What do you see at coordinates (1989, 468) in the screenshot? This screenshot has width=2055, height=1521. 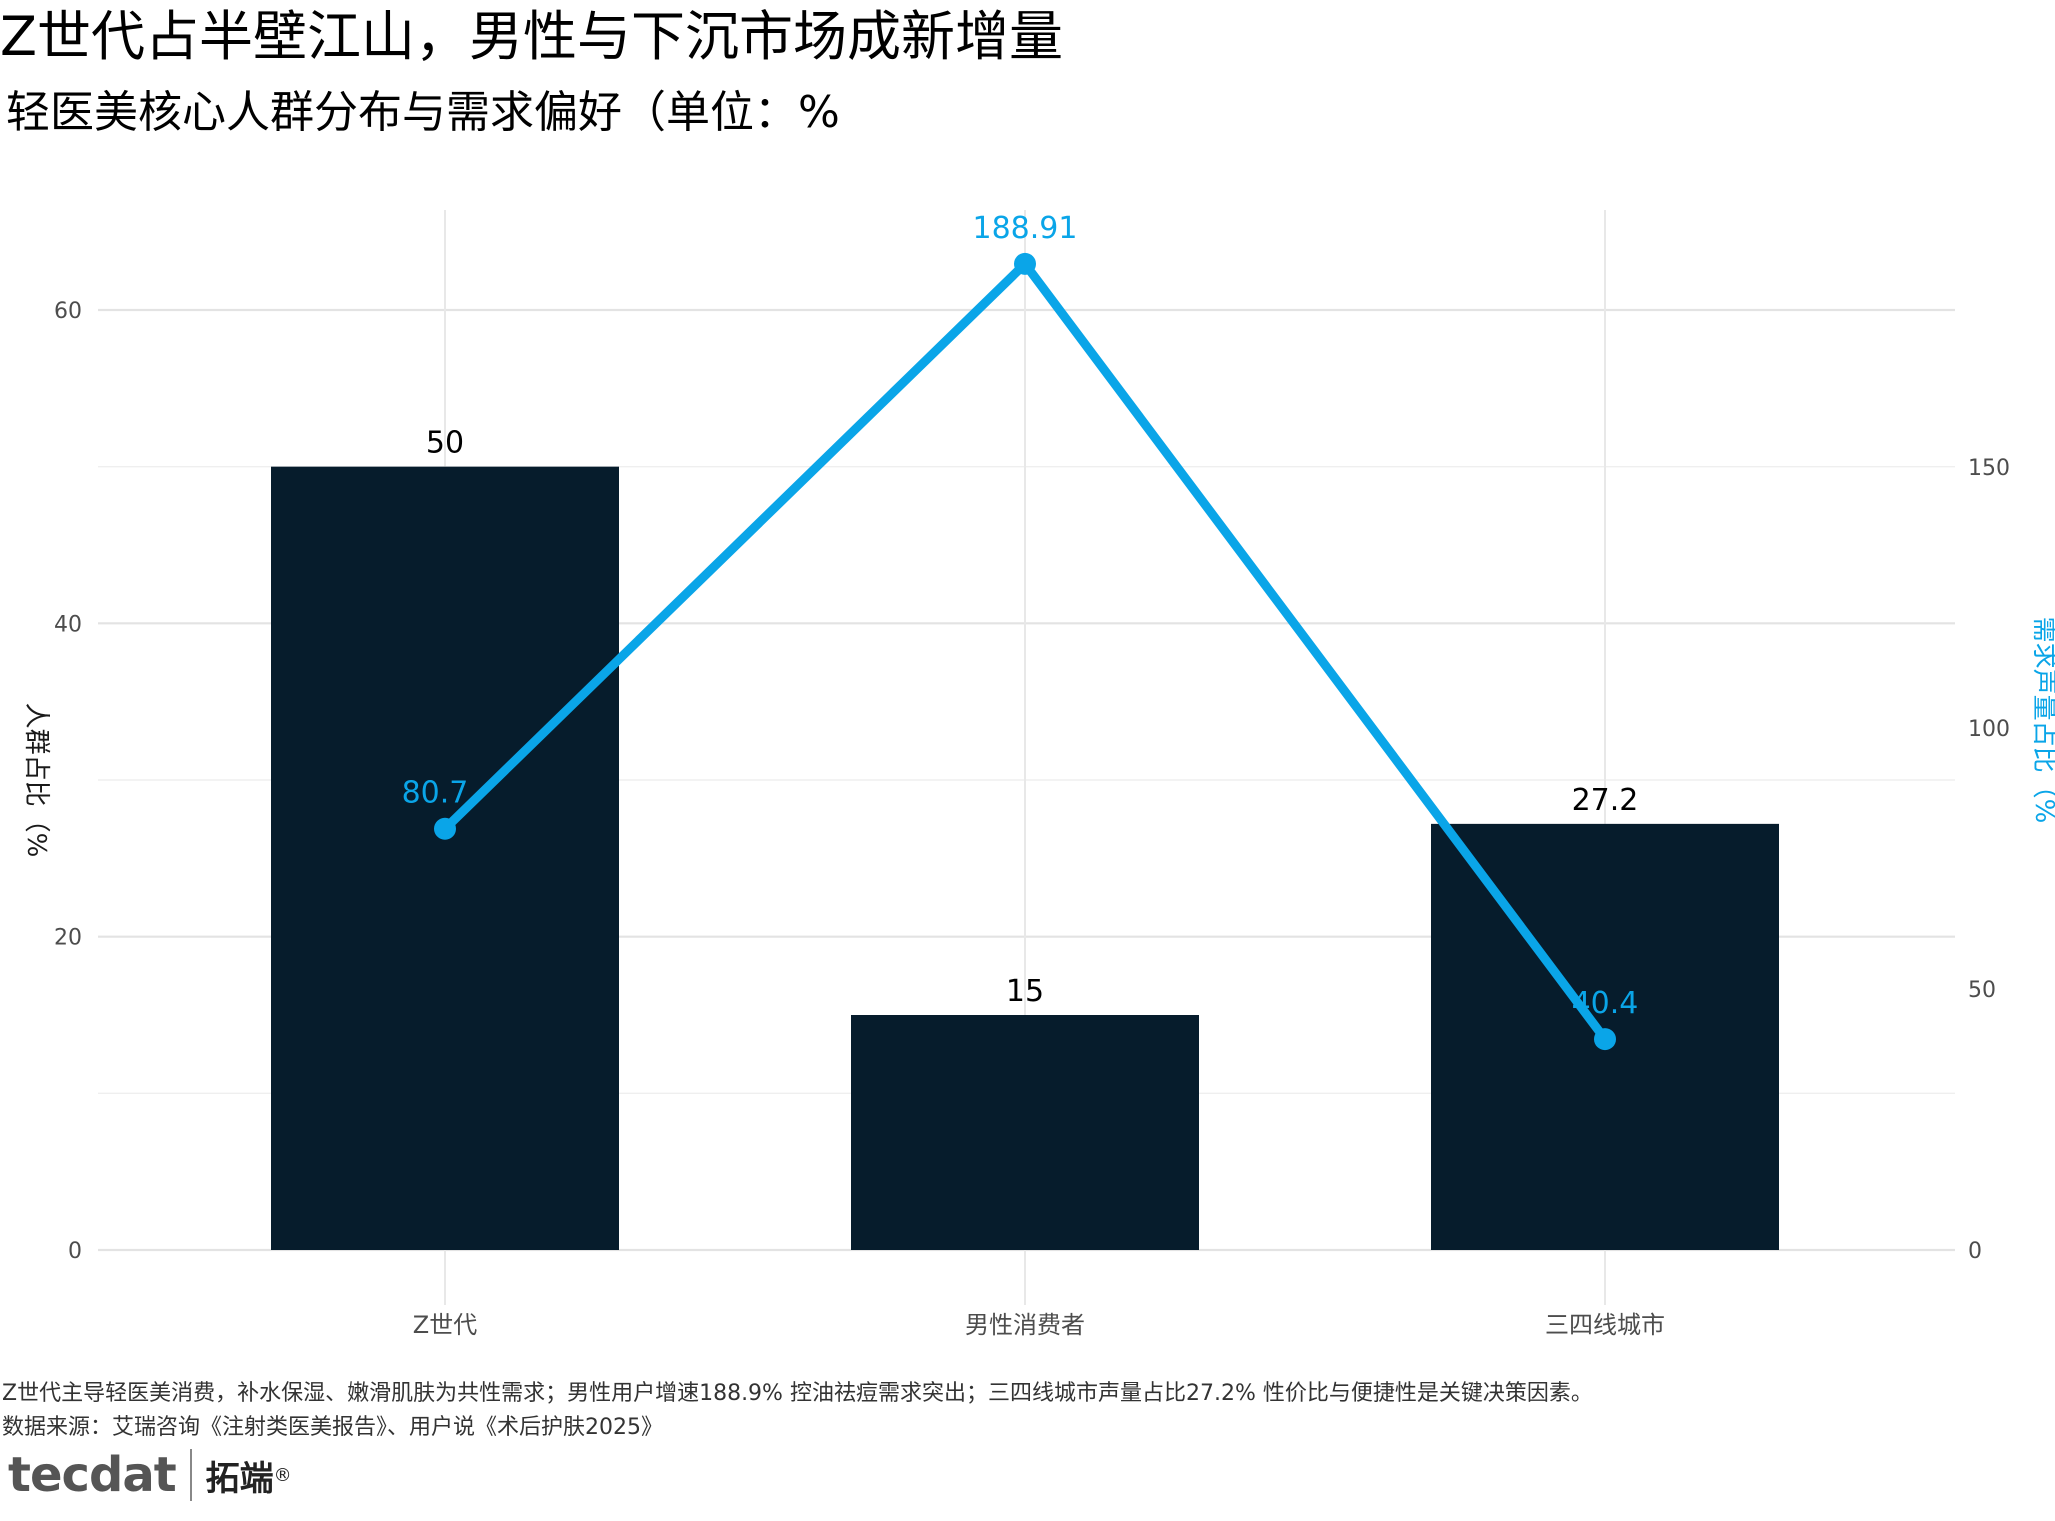 I see `y2-tick-label: 150` at bounding box center [1989, 468].